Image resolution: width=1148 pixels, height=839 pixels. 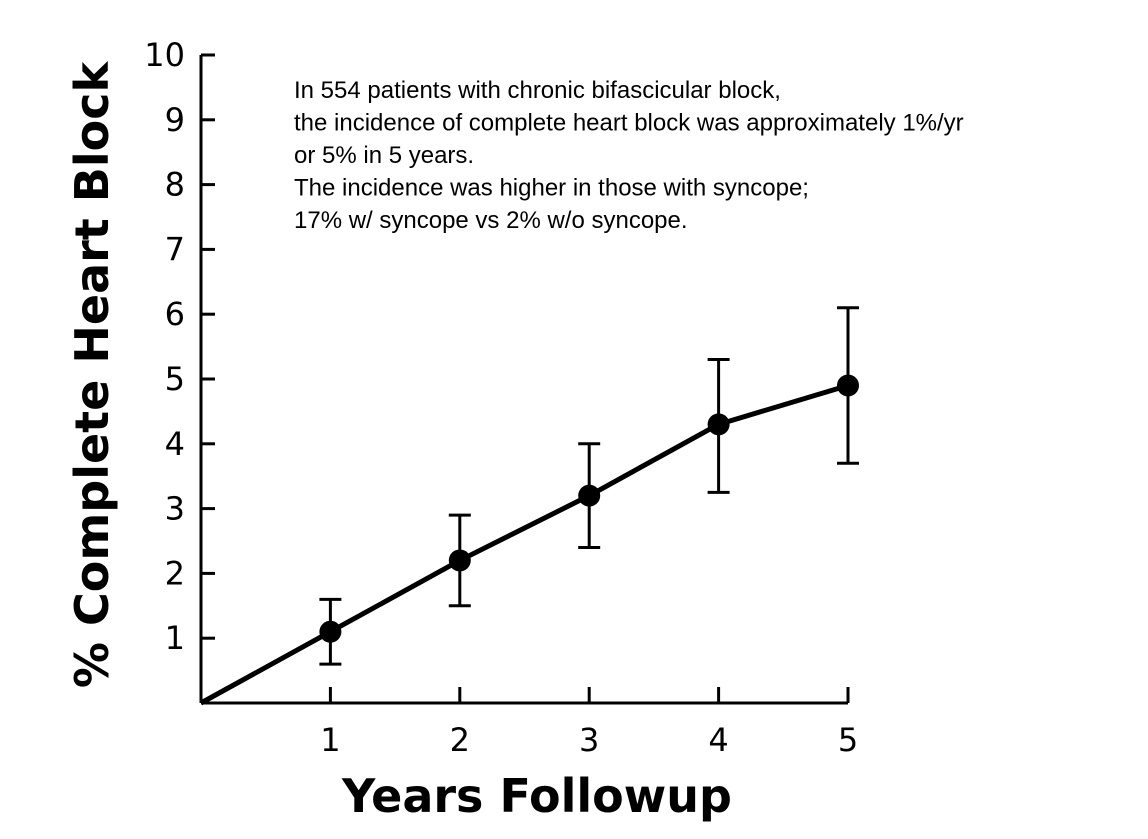 I want to click on x-tick-label: 5, so click(x=848, y=740).